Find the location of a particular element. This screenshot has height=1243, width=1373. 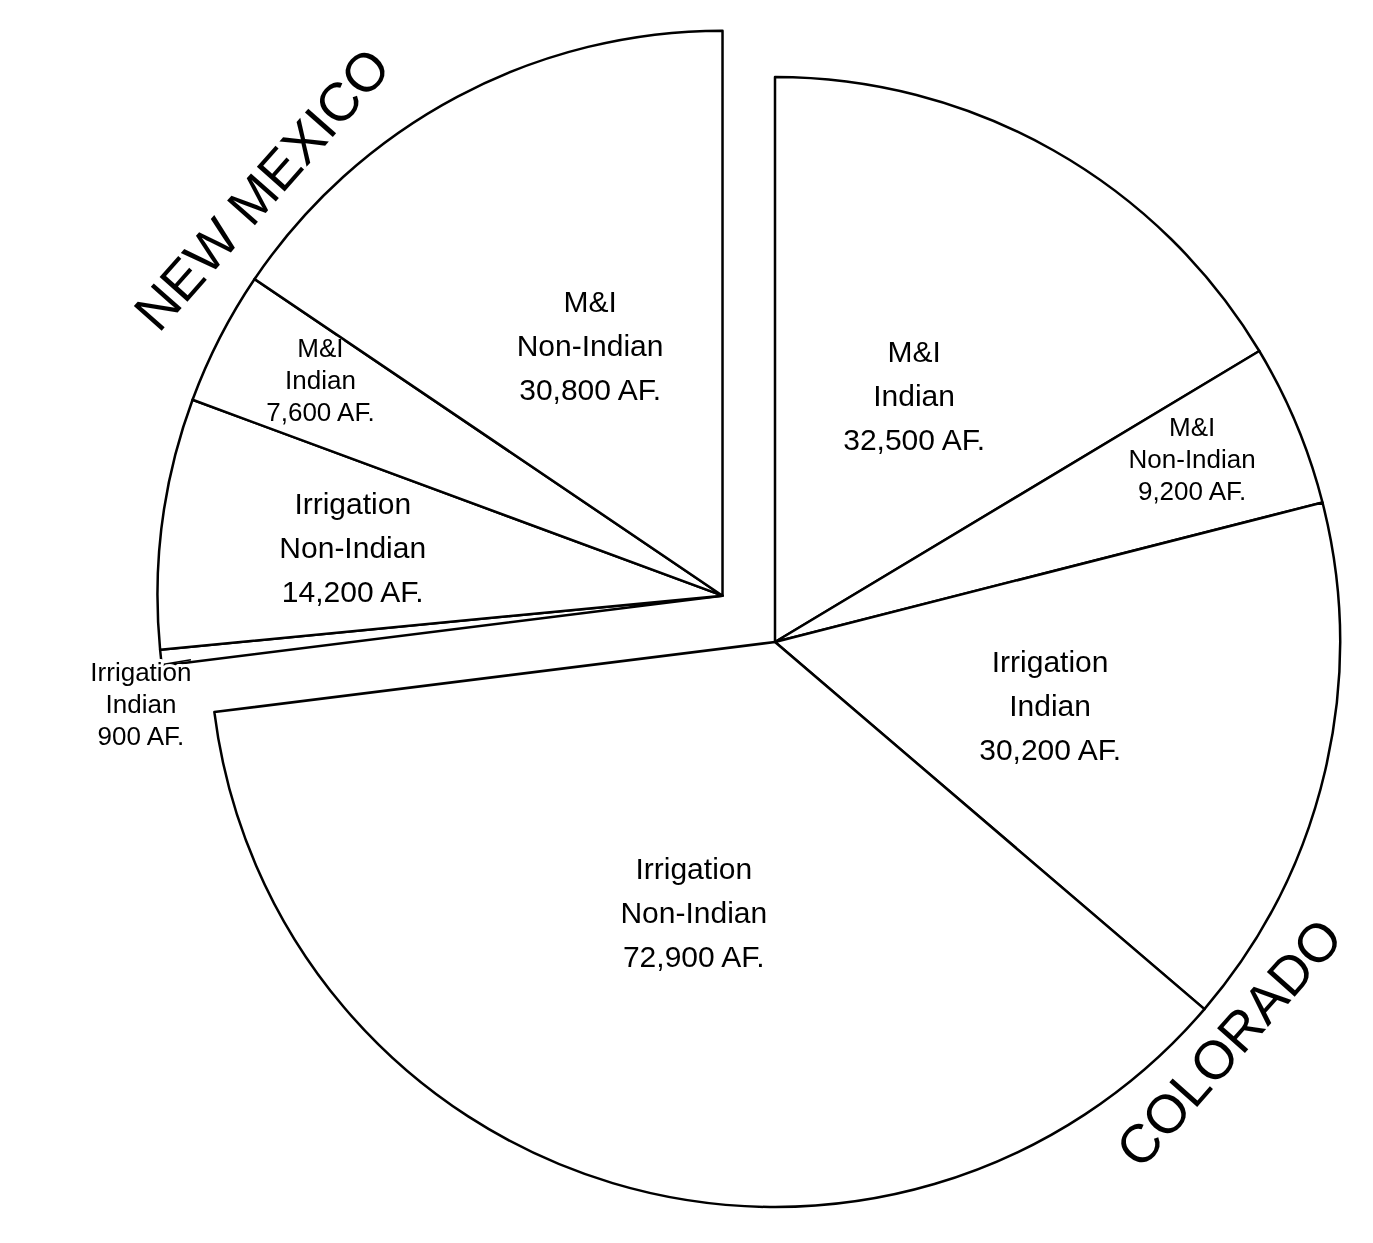

data-label: 900 AF. is located at coordinates (141, 735).